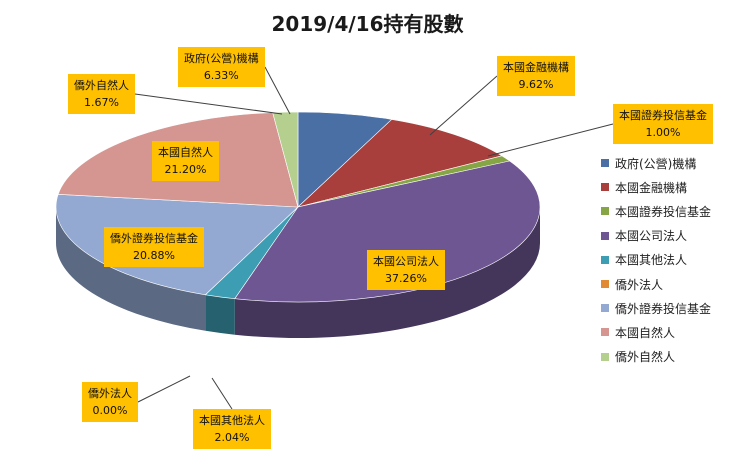  Describe the element at coordinates (154, 255) in the screenshot. I see `data-label-value: 20.88%` at that location.